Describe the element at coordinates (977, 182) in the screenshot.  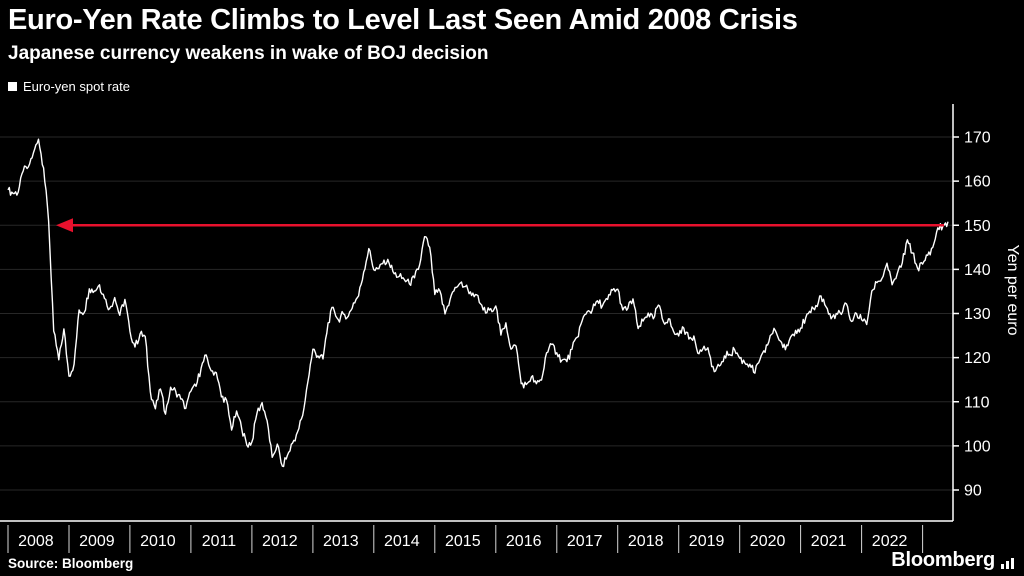
I see `y-tick-label: 160` at that location.